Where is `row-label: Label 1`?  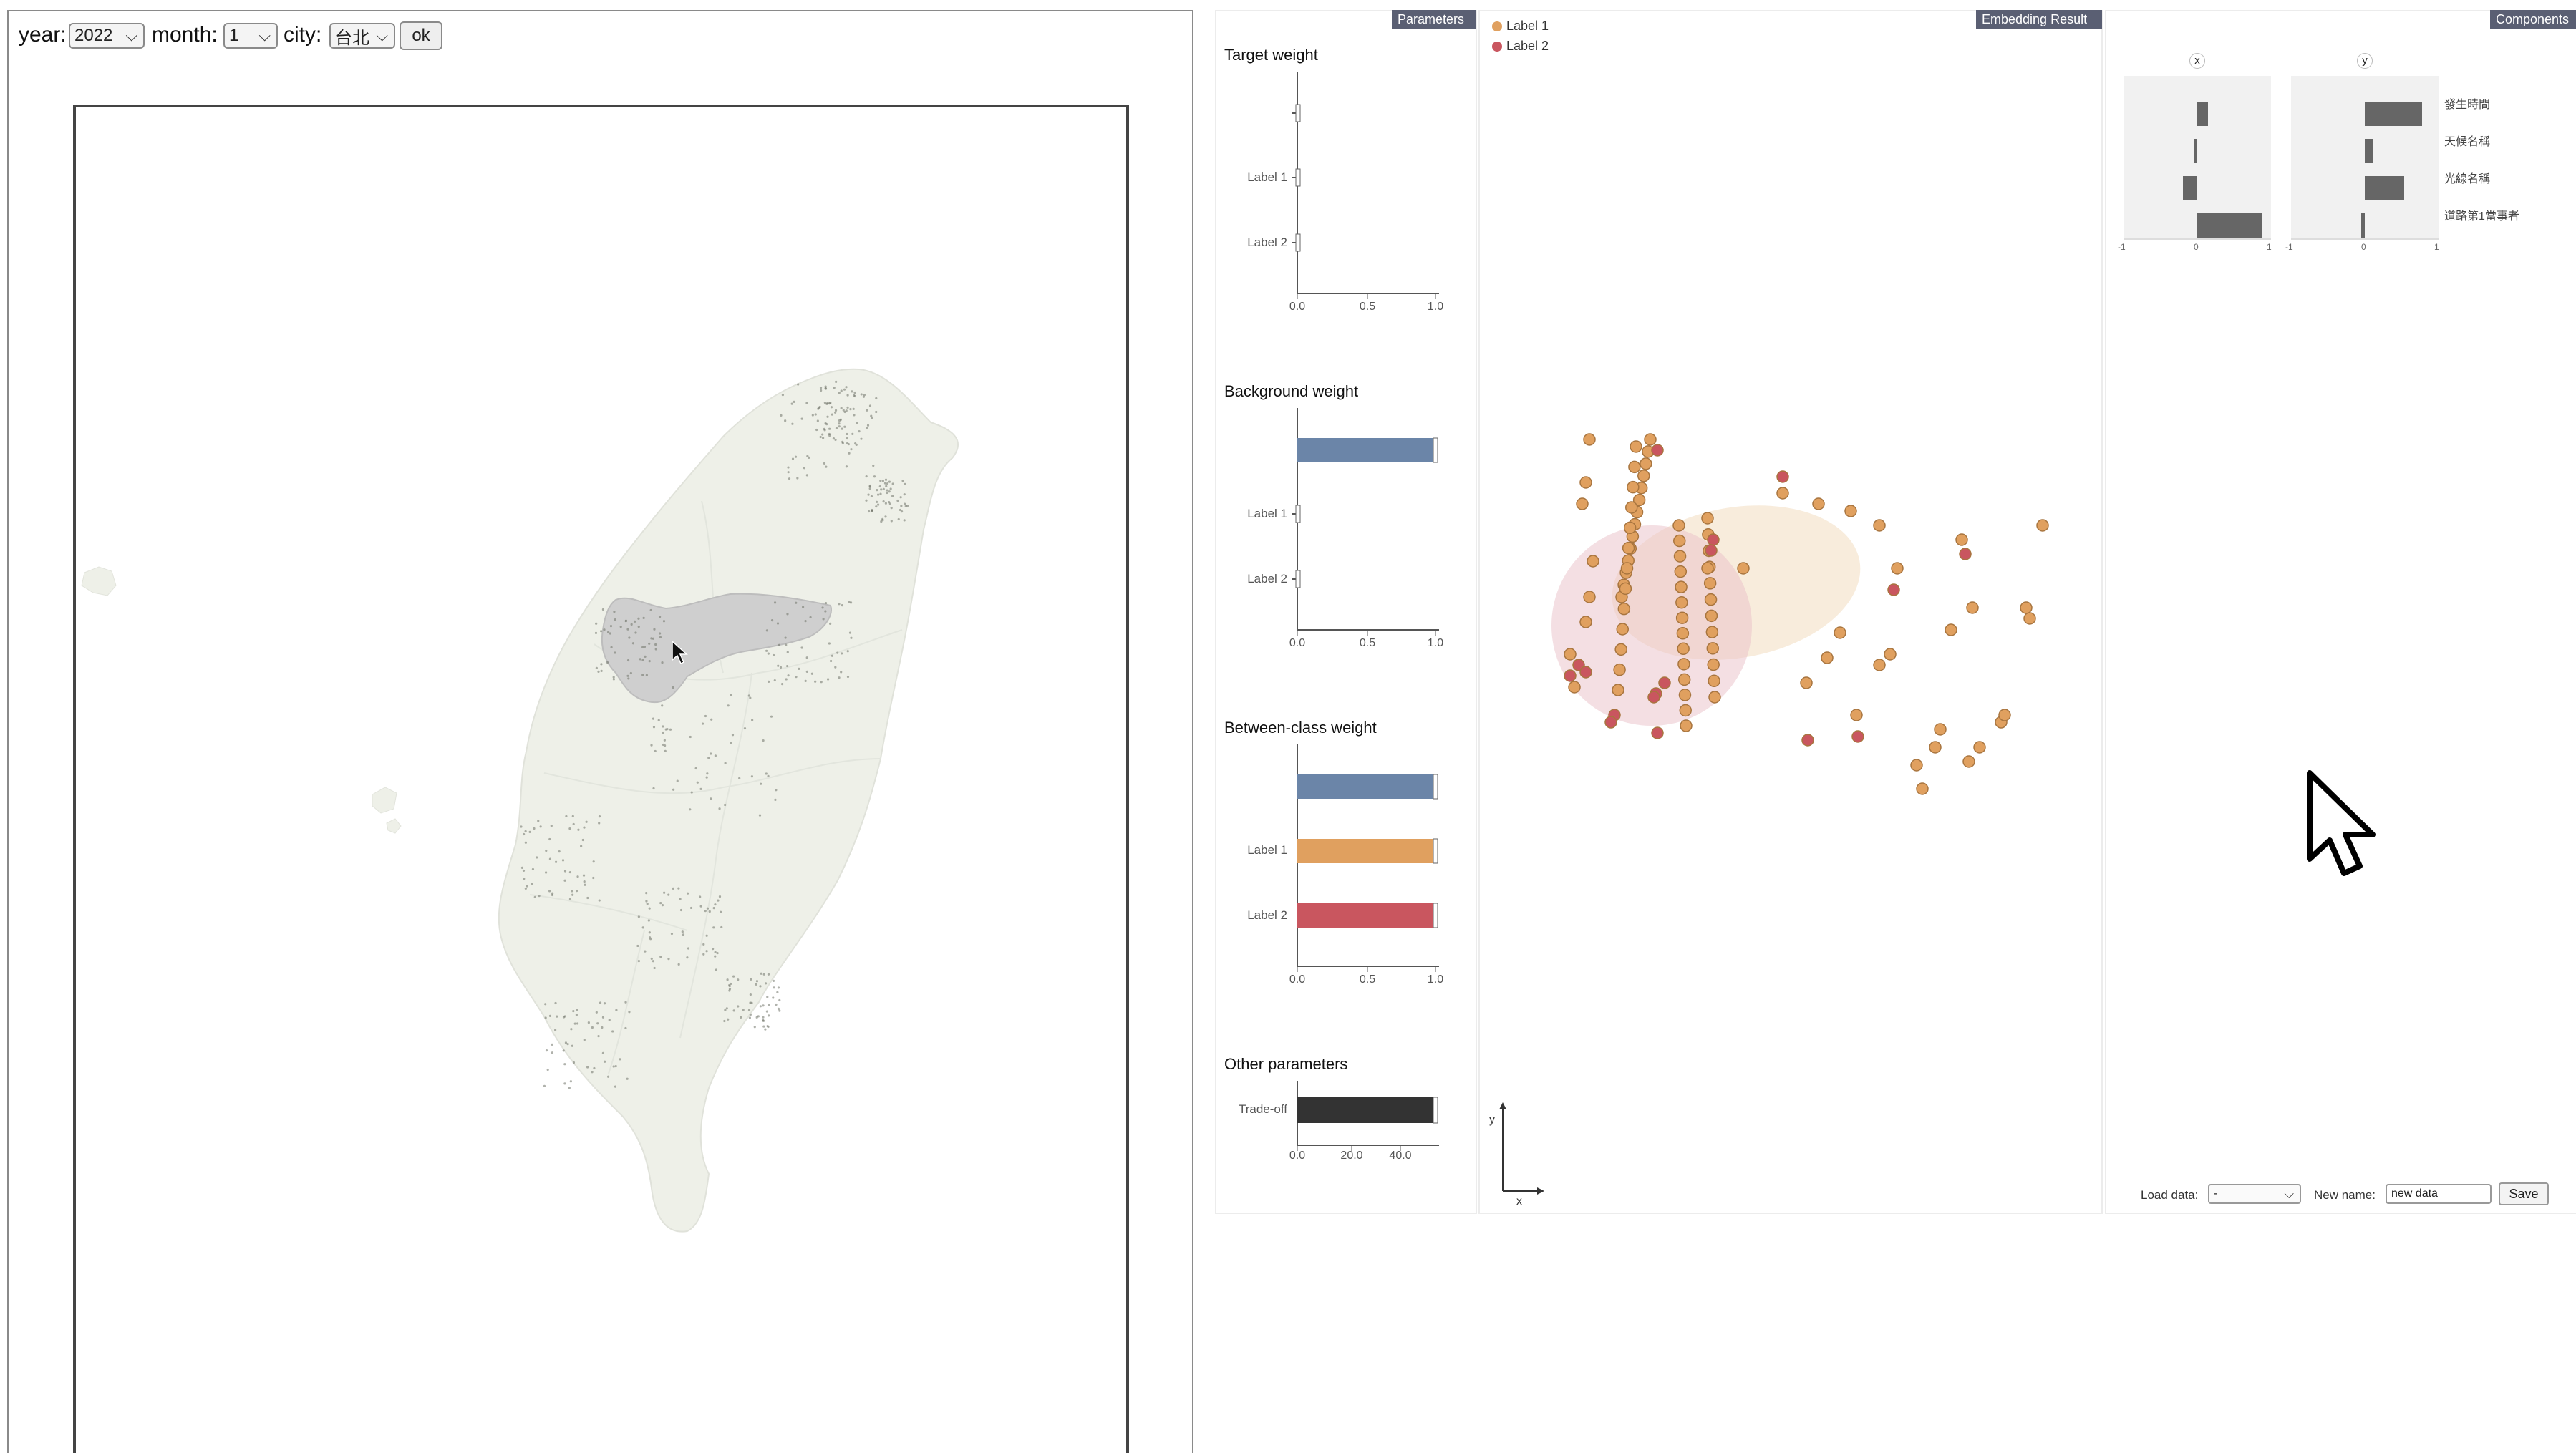
row-label: Label 1 is located at coordinates (1267, 177).